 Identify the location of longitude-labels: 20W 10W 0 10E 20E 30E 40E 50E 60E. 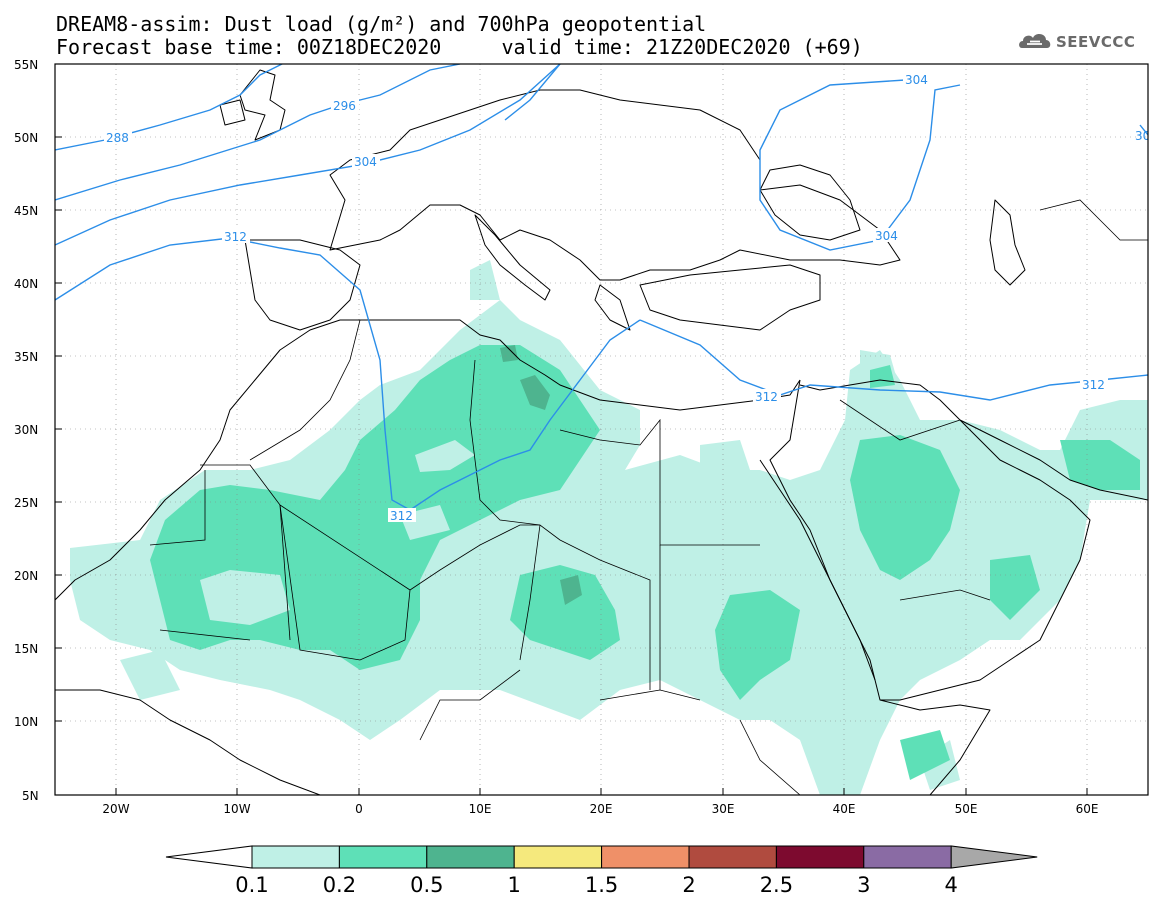
(600, 809).